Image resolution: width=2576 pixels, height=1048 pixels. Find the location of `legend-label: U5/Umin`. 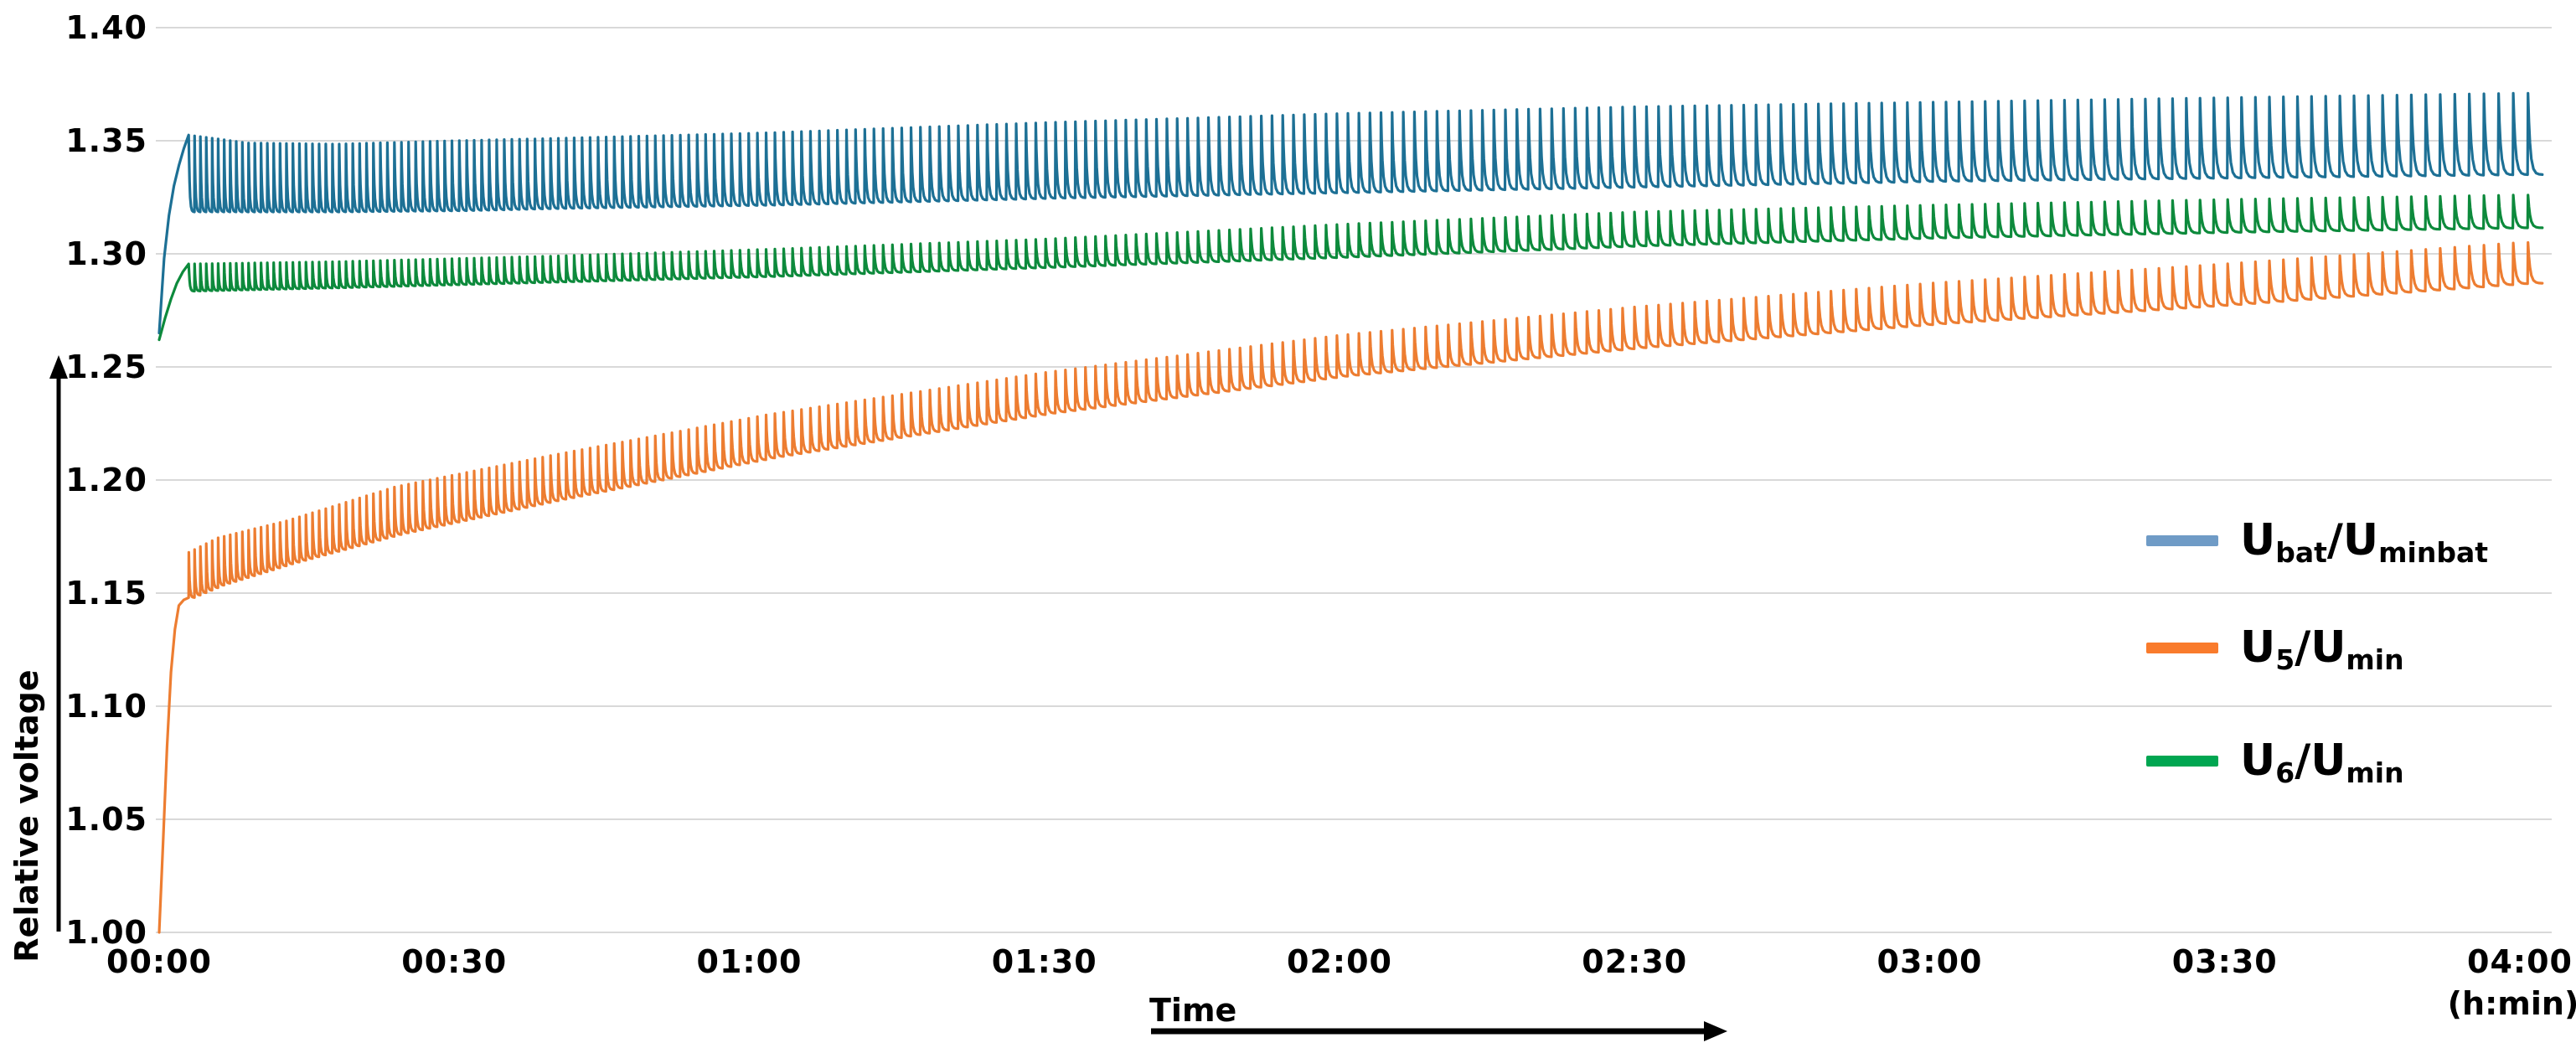

legend-label: U5/Umin is located at coordinates (2322, 650).